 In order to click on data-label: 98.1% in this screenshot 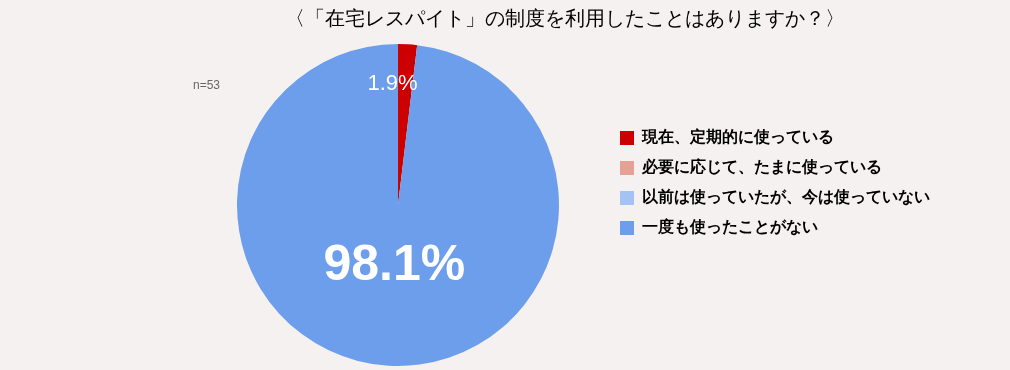, I will do `click(394, 262)`.